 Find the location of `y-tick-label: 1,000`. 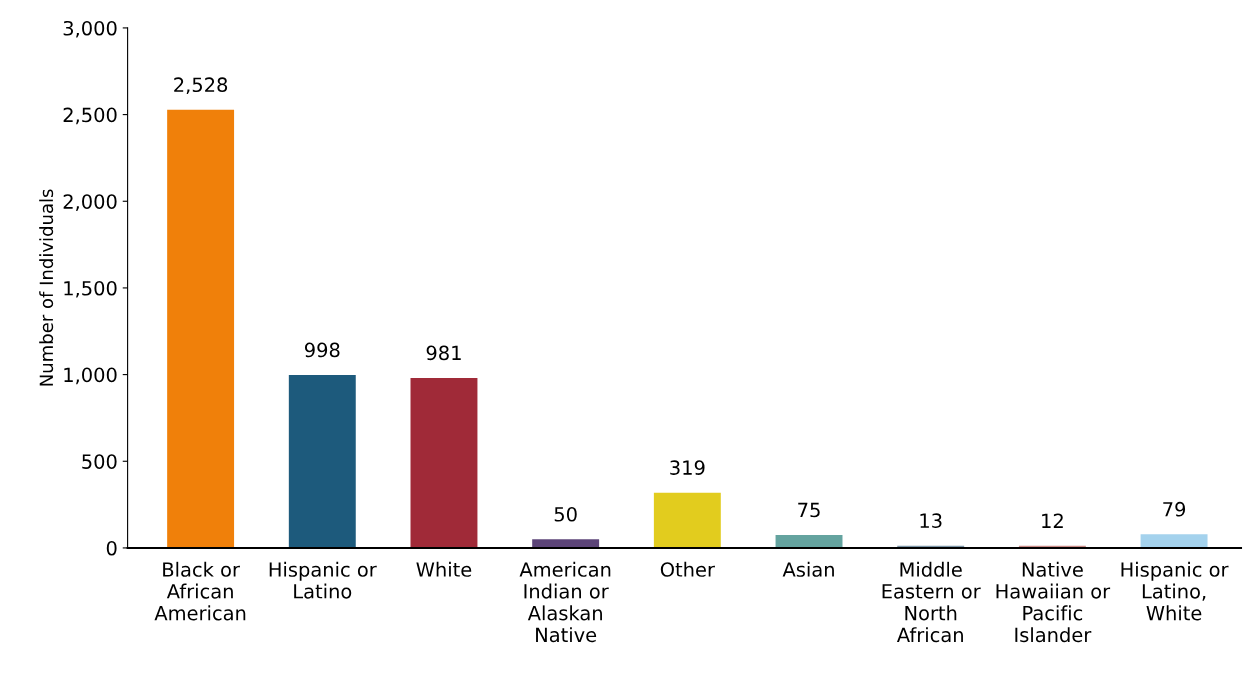

y-tick-label: 1,000 is located at coordinates (90, 376).